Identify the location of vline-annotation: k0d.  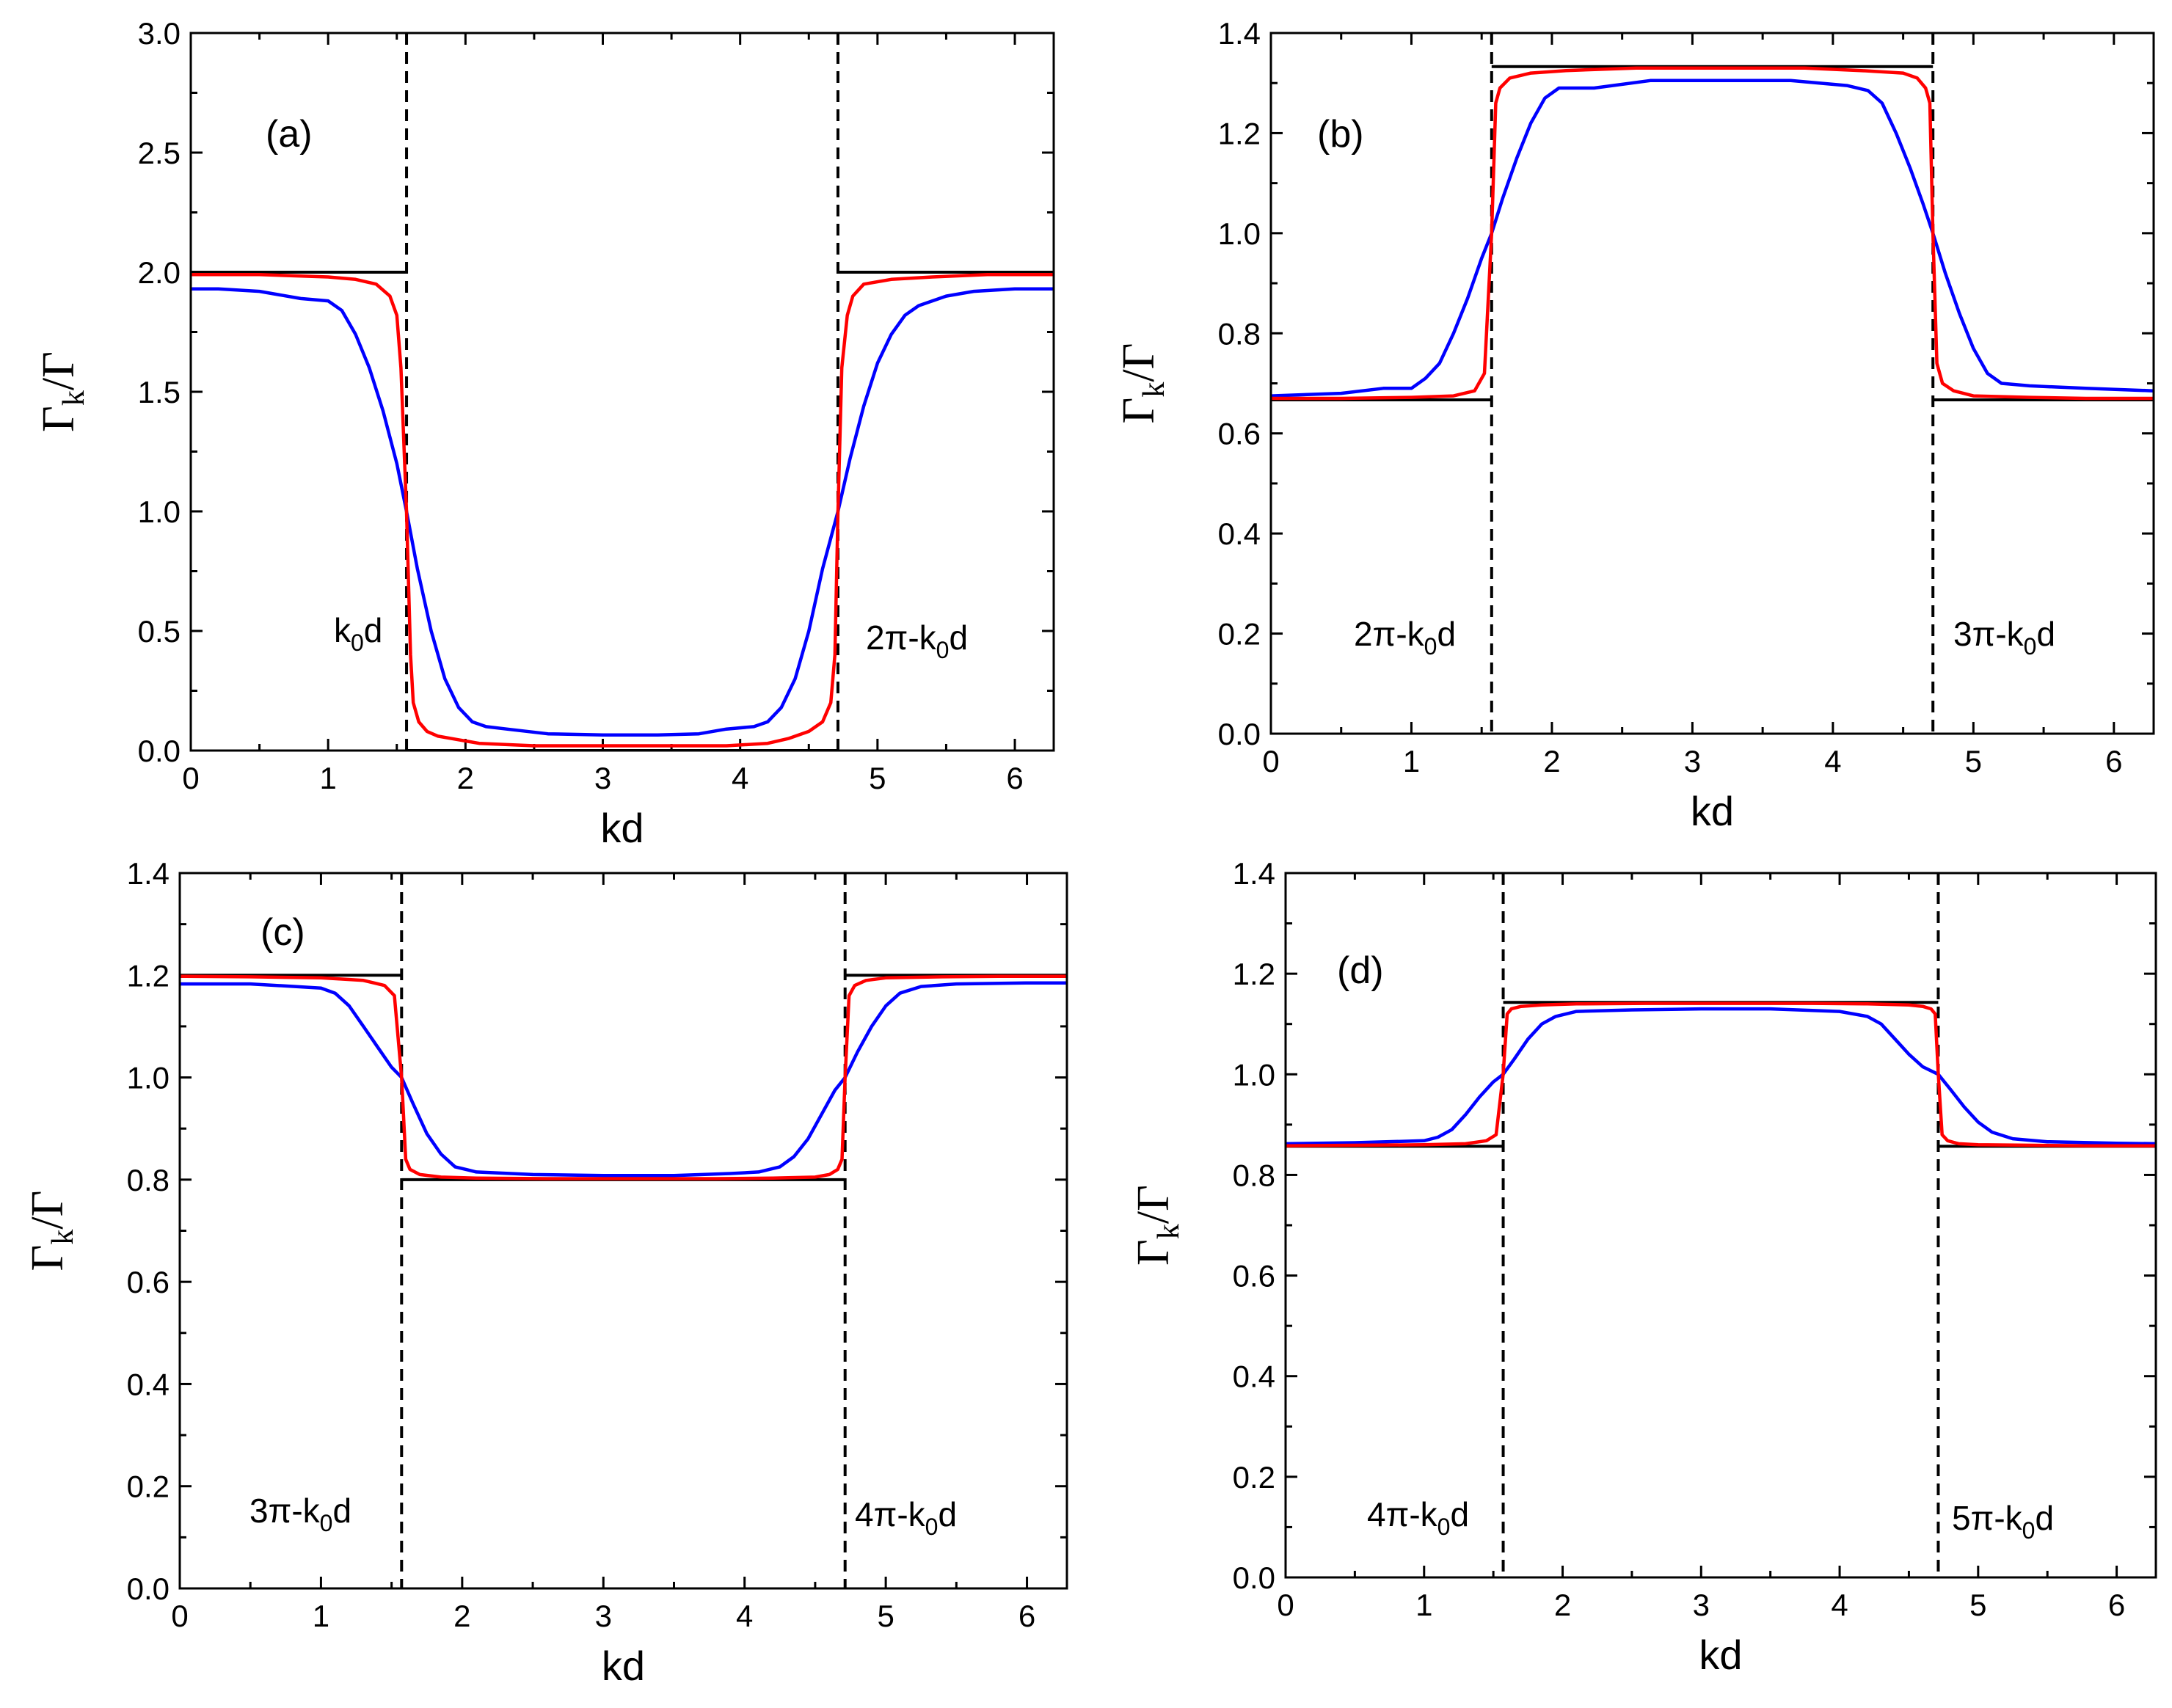
(358, 633).